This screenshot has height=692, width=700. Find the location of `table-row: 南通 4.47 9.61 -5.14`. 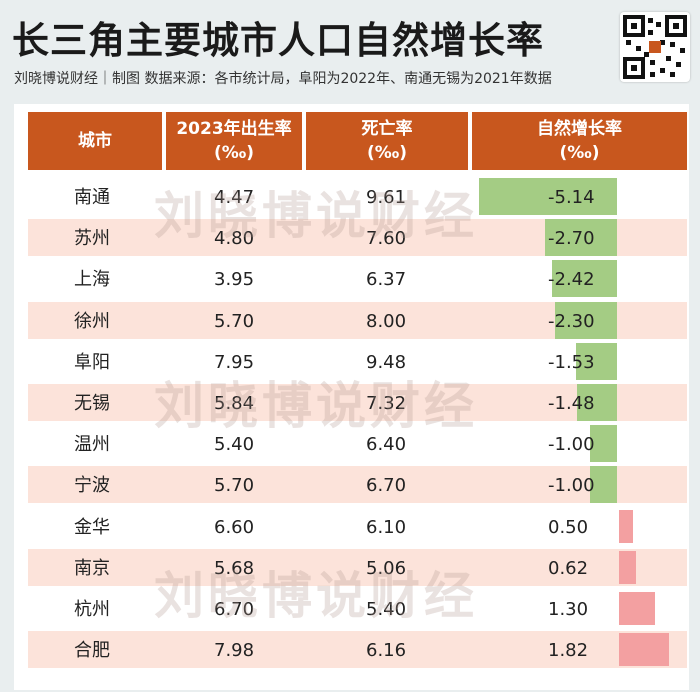

table-row: 南通 4.47 9.61 -5.14 is located at coordinates (357, 196).